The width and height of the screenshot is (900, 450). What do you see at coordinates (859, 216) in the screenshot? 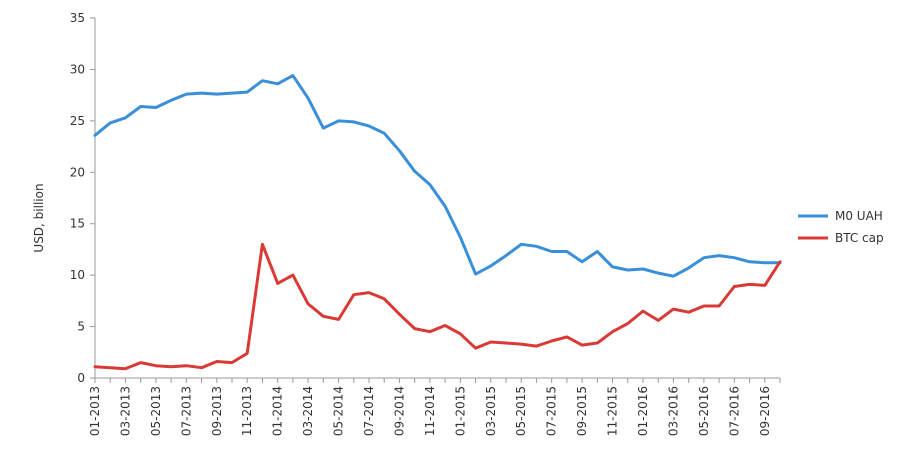
I see `legend-label-m0-uah: M0 UAH` at bounding box center [859, 216].